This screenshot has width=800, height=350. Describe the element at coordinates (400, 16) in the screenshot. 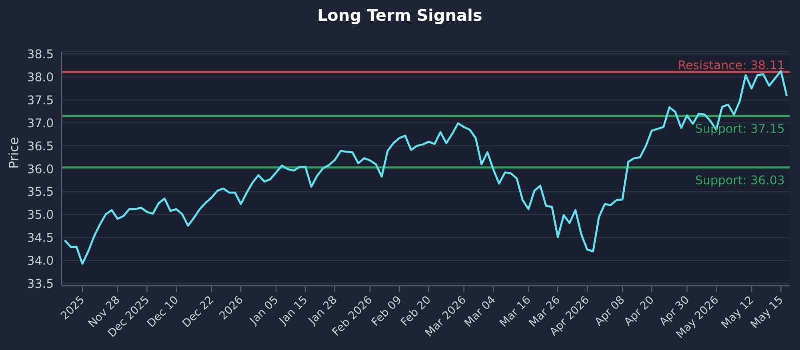

I see `chart-title: Long Term Signals` at that location.